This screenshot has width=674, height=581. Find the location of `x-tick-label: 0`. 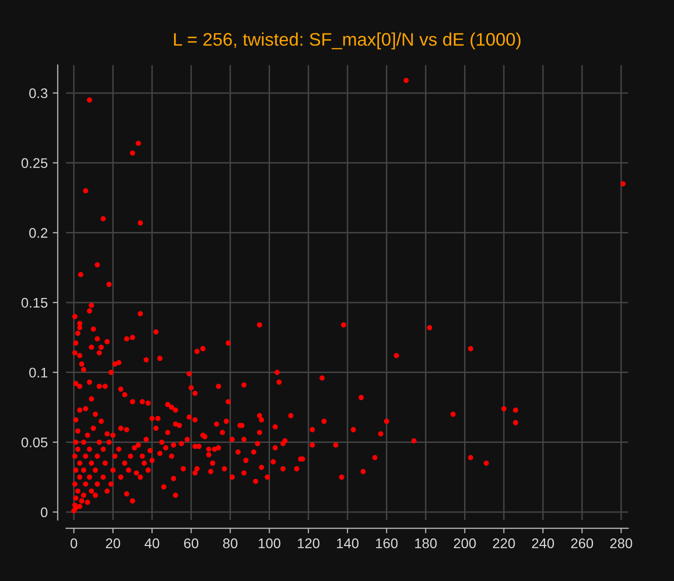

x-tick-label: 0 is located at coordinates (74, 543).